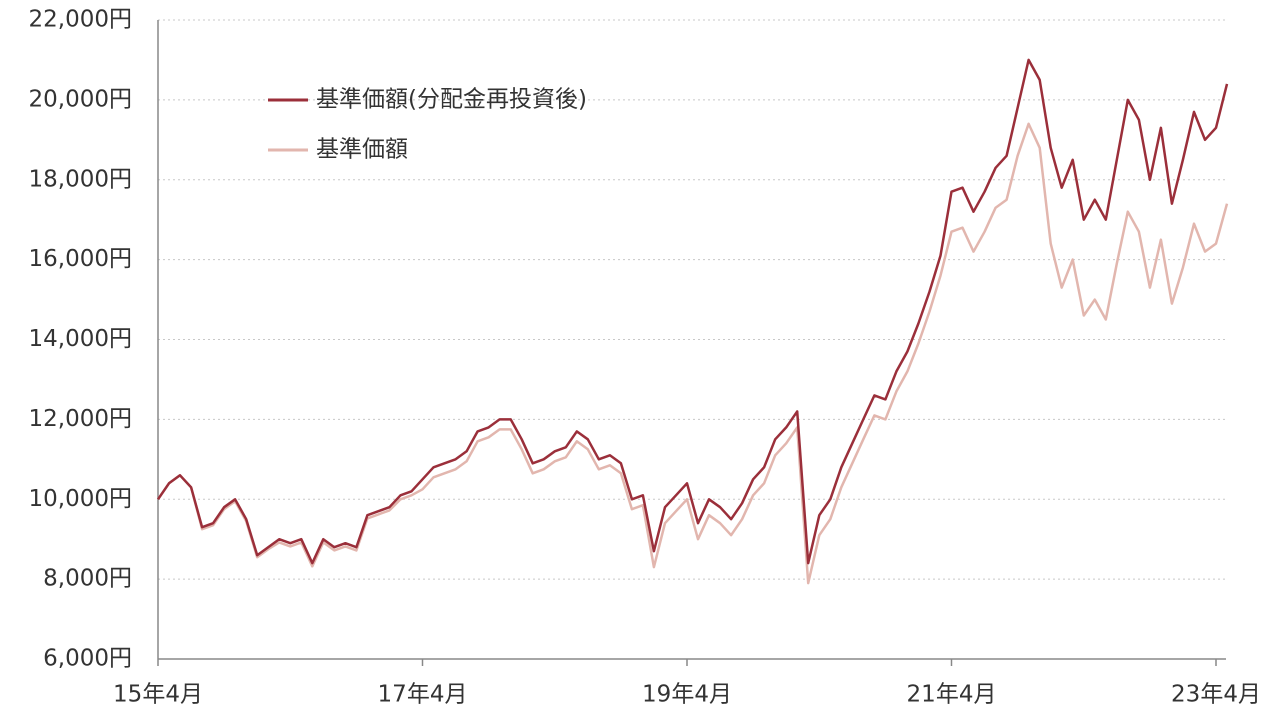  What do you see at coordinates (80, 259) in the screenshot?
I see `y-tick-label: 16,000円` at bounding box center [80, 259].